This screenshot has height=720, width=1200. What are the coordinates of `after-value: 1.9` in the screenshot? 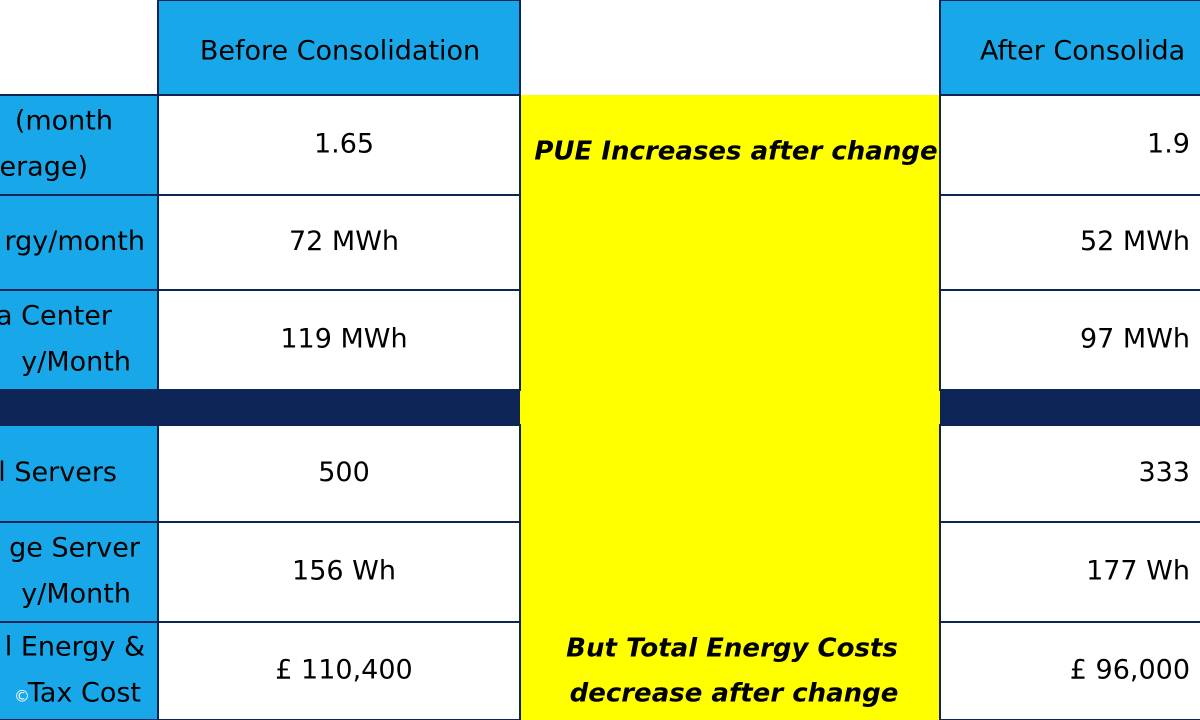 It's located at (1168, 144).